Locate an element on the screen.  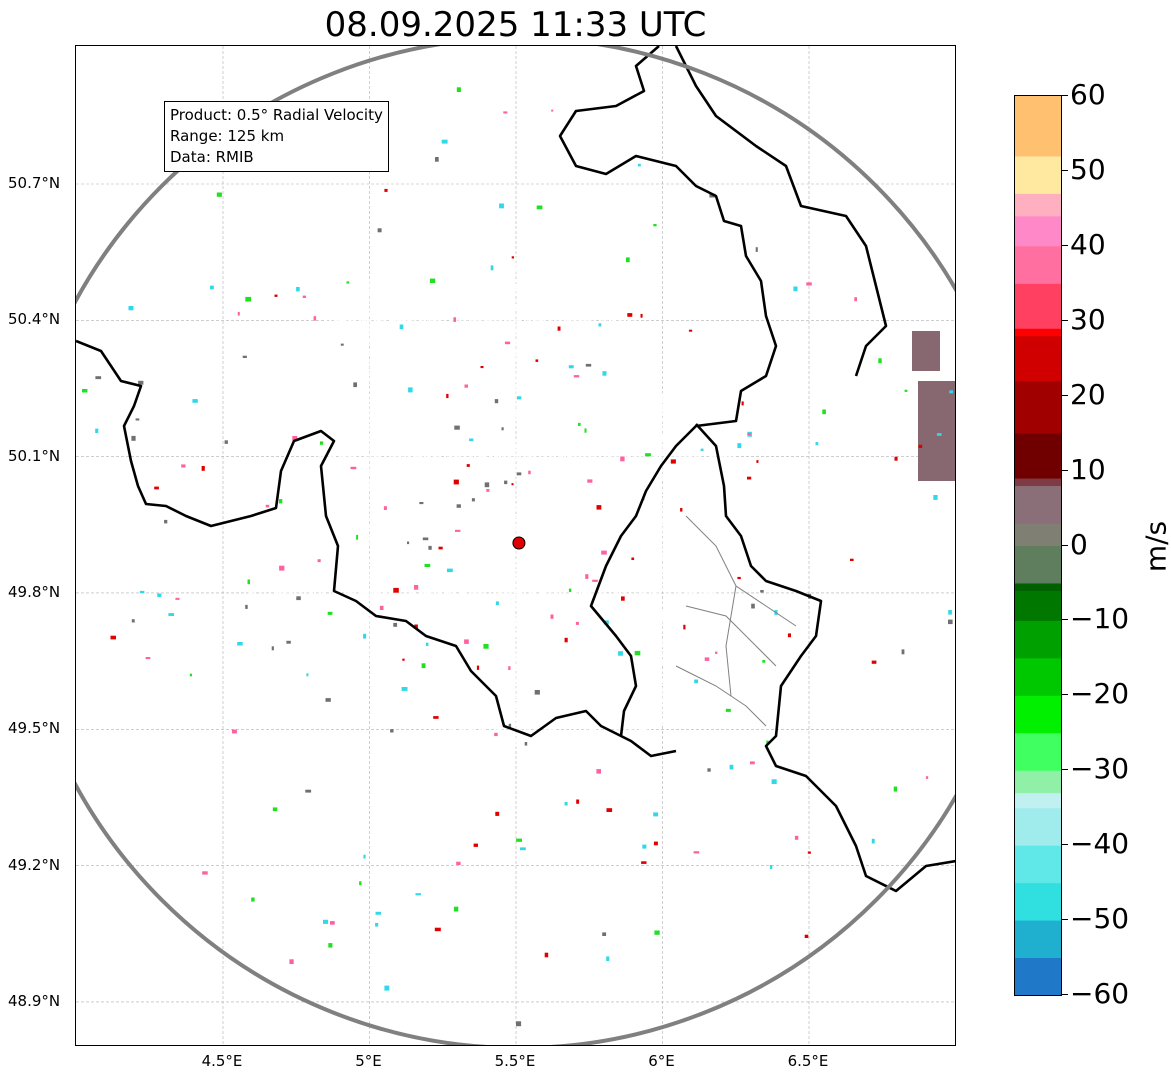
colorbar-label: −40 is located at coordinates (1100, 844).